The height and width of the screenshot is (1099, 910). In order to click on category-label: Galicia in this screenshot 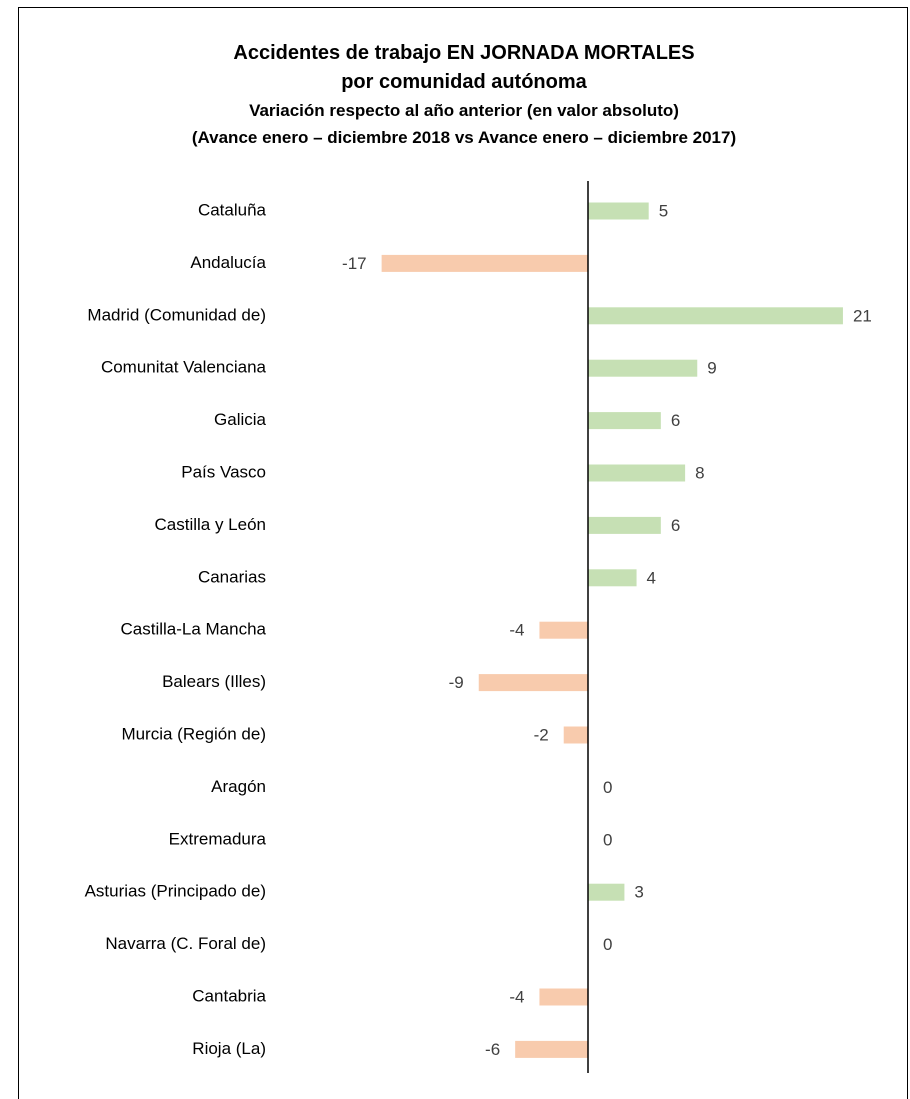, I will do `click(240, 419)`.